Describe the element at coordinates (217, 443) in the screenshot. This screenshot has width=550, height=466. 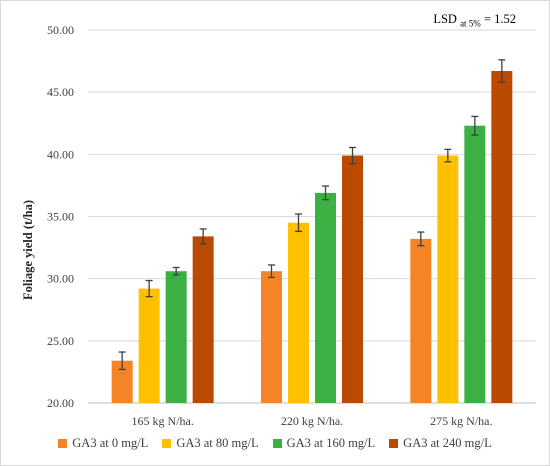
I see `legend-label-1: GA3 at 80 mg/L` at that location.